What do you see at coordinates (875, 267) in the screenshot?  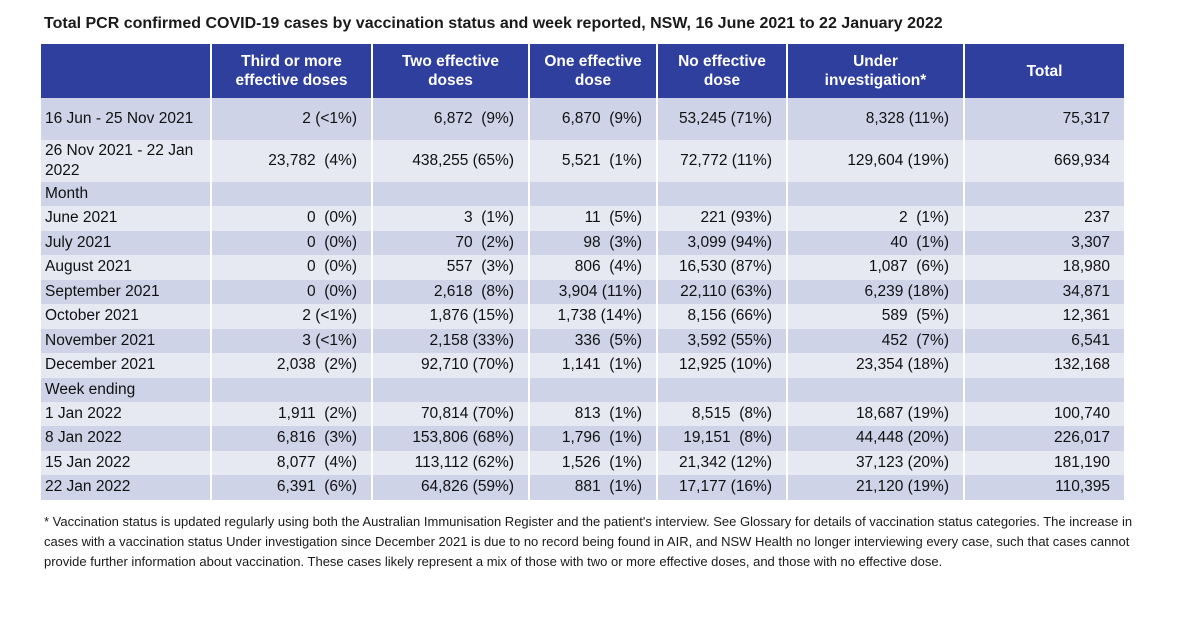 I see `cell-under: 1,087 (6%)` at bounding box center [875, 267].